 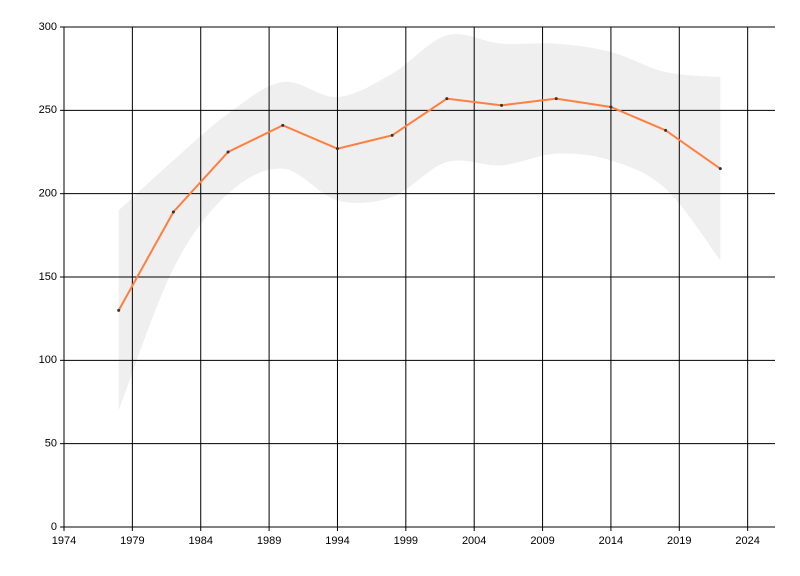 I want to click on y-tick-label: 50, so click(x=51, y=444).